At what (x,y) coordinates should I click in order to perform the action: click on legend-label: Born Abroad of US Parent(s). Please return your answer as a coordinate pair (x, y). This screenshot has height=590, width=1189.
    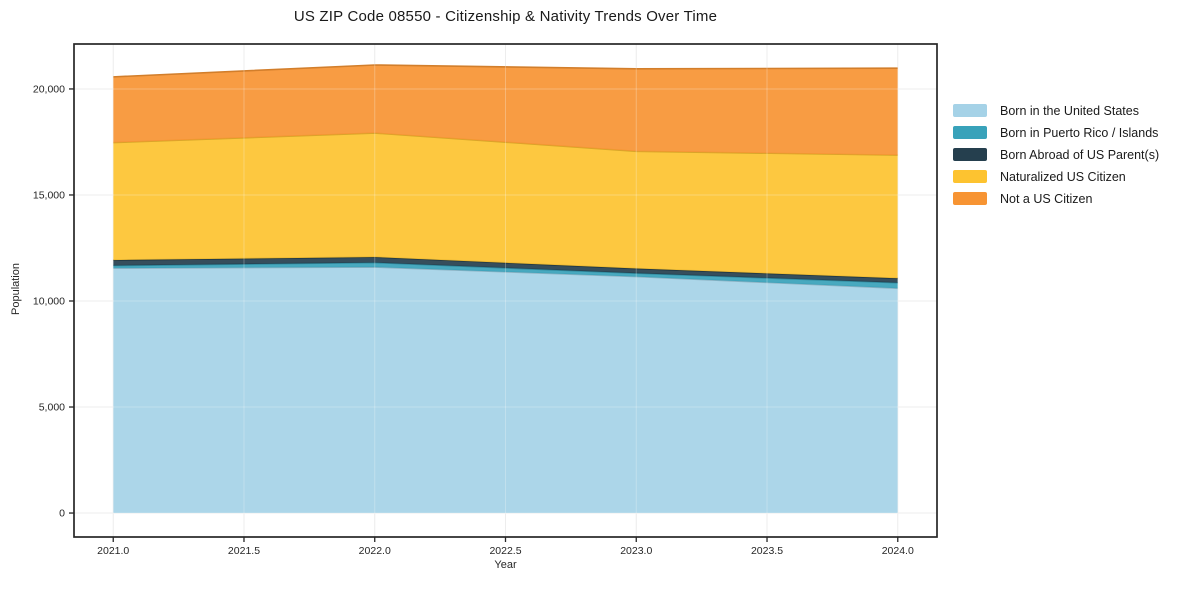
    Looking at the image, I should click on (1080, 154).